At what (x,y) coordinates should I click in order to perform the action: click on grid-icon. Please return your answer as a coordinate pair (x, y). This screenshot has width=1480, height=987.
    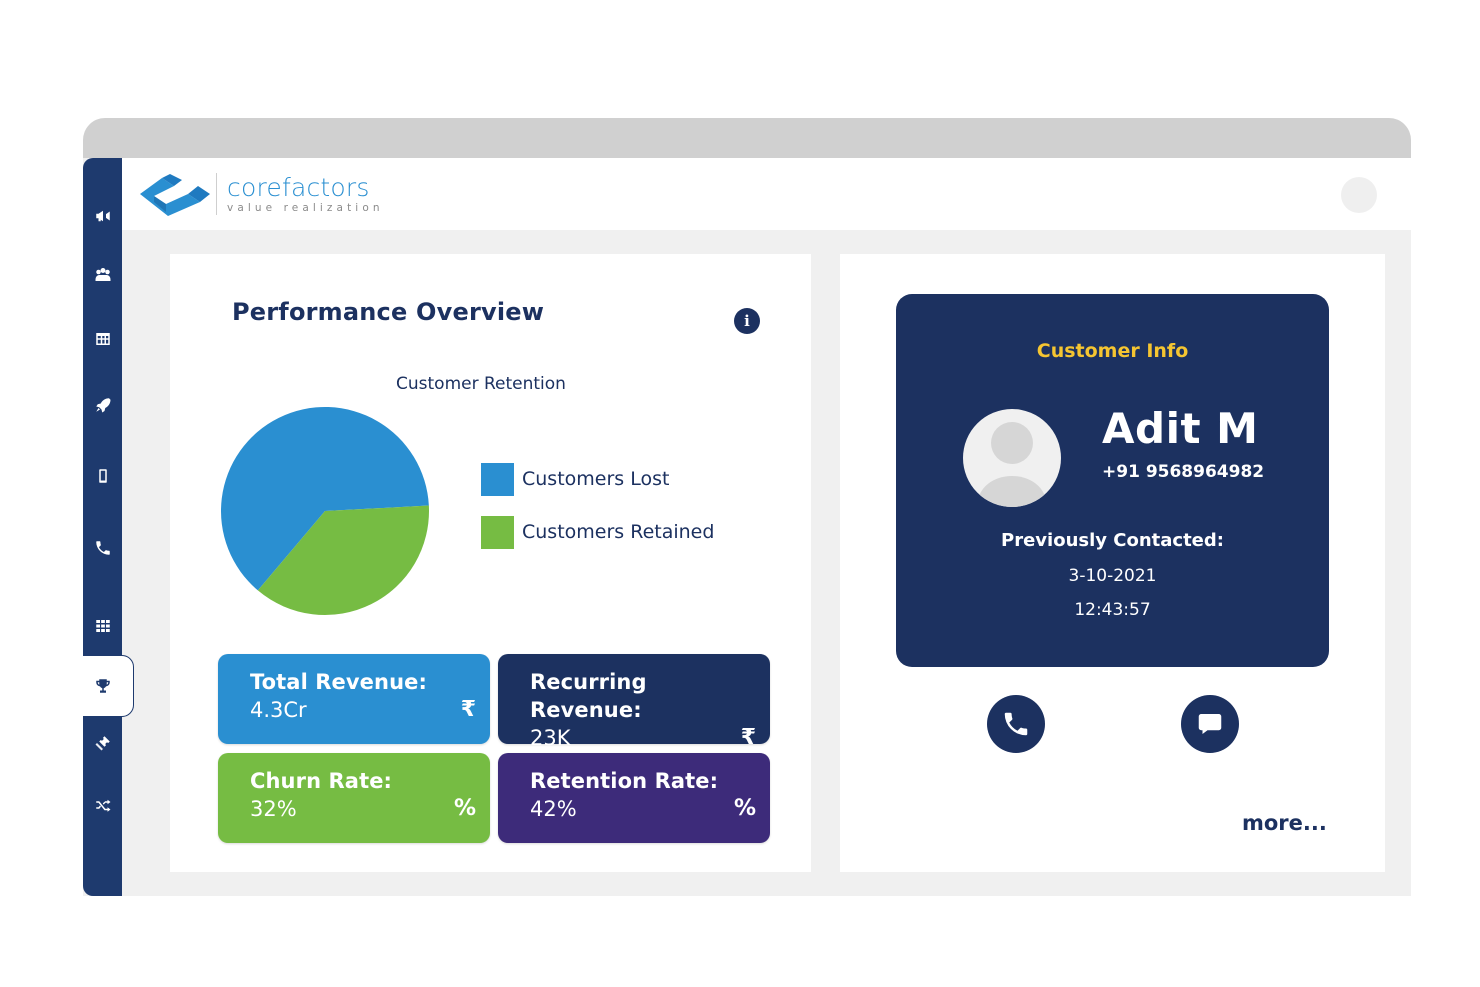
    Looking at the image, I should click on (102, 626).